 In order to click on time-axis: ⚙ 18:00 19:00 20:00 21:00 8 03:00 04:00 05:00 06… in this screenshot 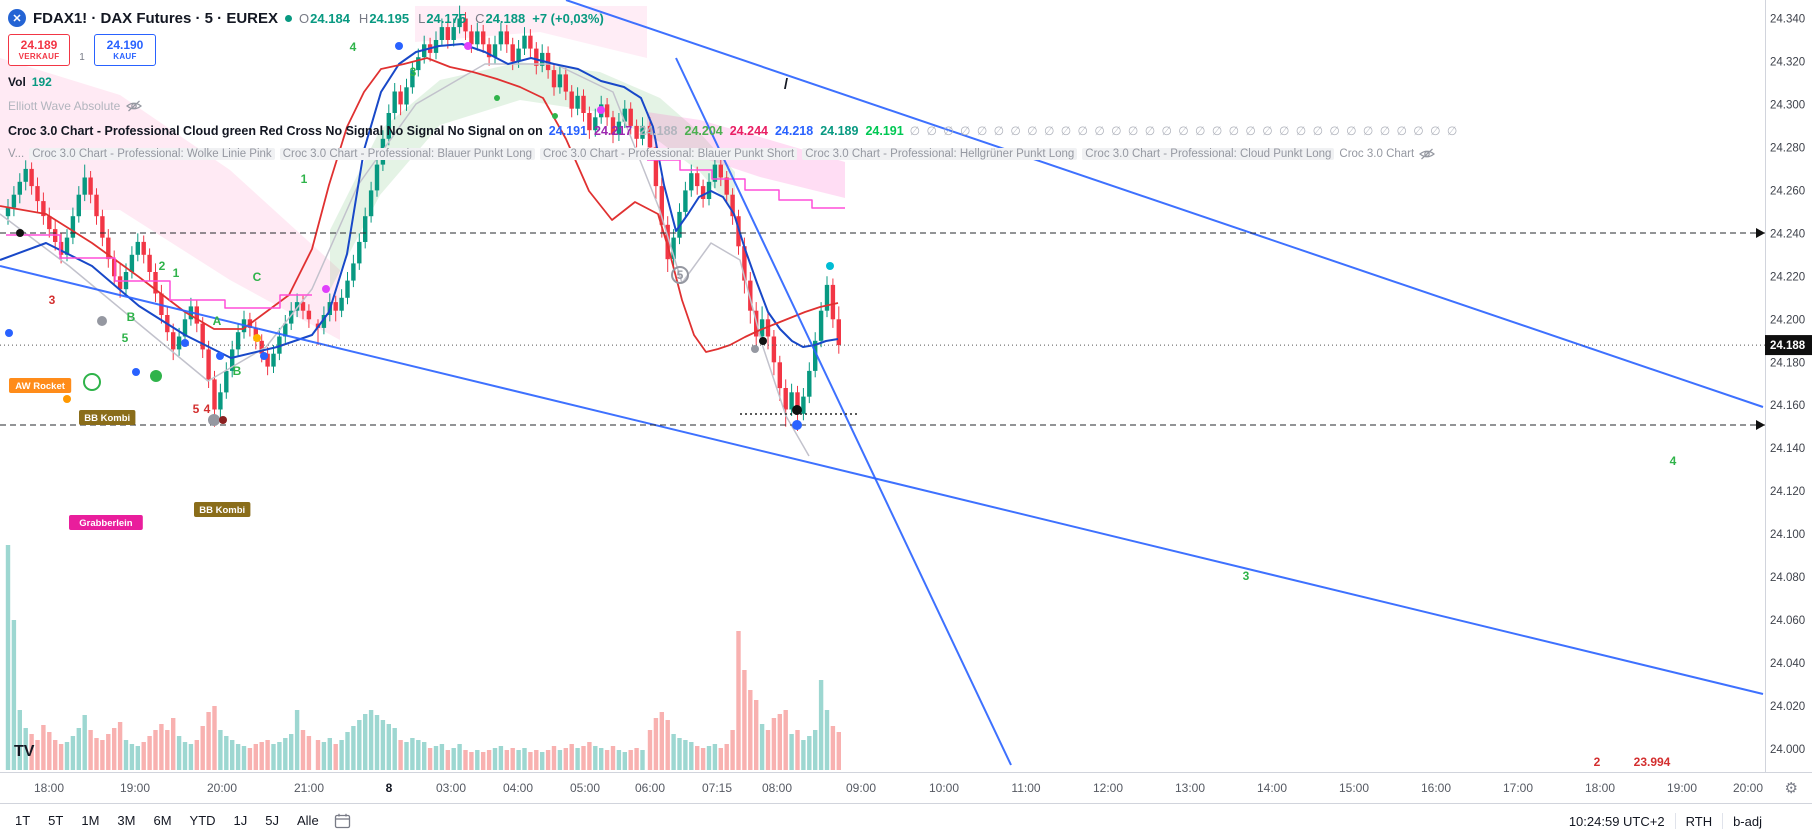, I will do `click(906, 788)`.